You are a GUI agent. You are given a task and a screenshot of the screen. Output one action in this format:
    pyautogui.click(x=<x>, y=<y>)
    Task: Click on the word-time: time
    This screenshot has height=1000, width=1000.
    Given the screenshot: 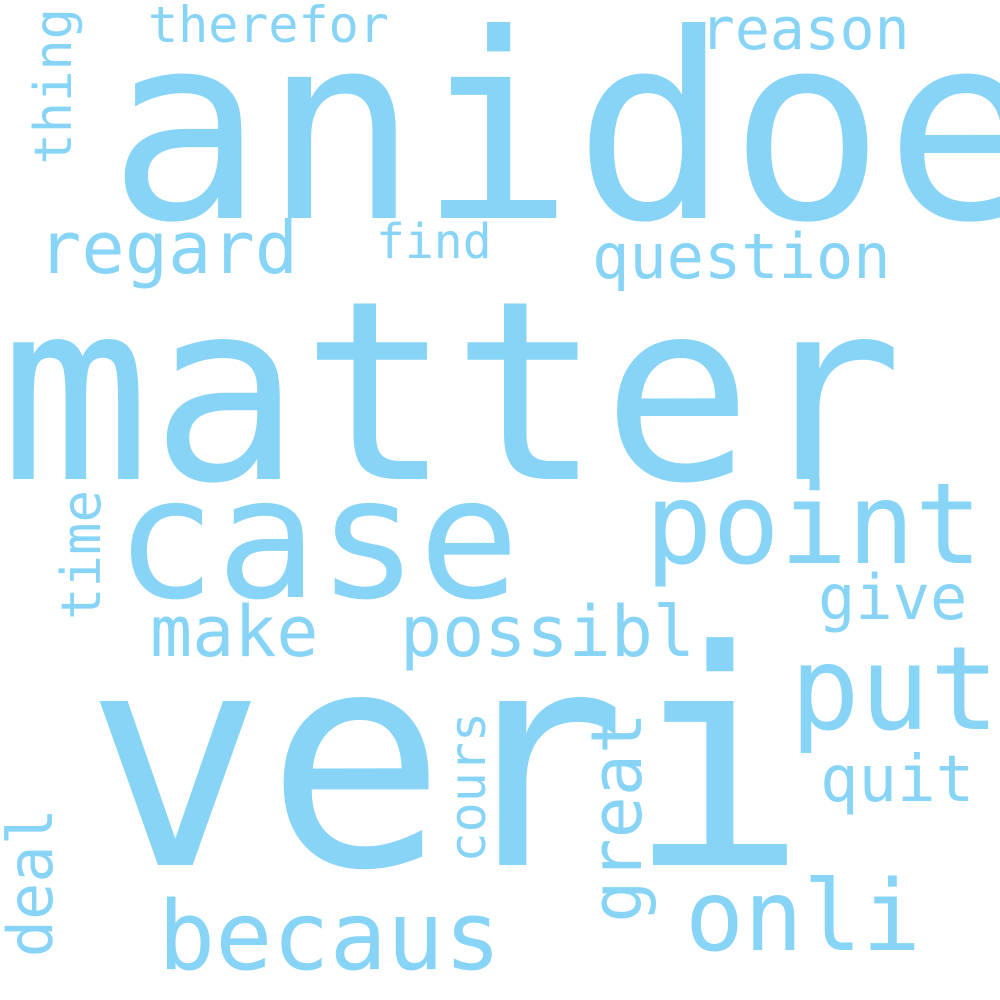 What is the action you would take?
    pyautogui.click(x=81, y=555)
    